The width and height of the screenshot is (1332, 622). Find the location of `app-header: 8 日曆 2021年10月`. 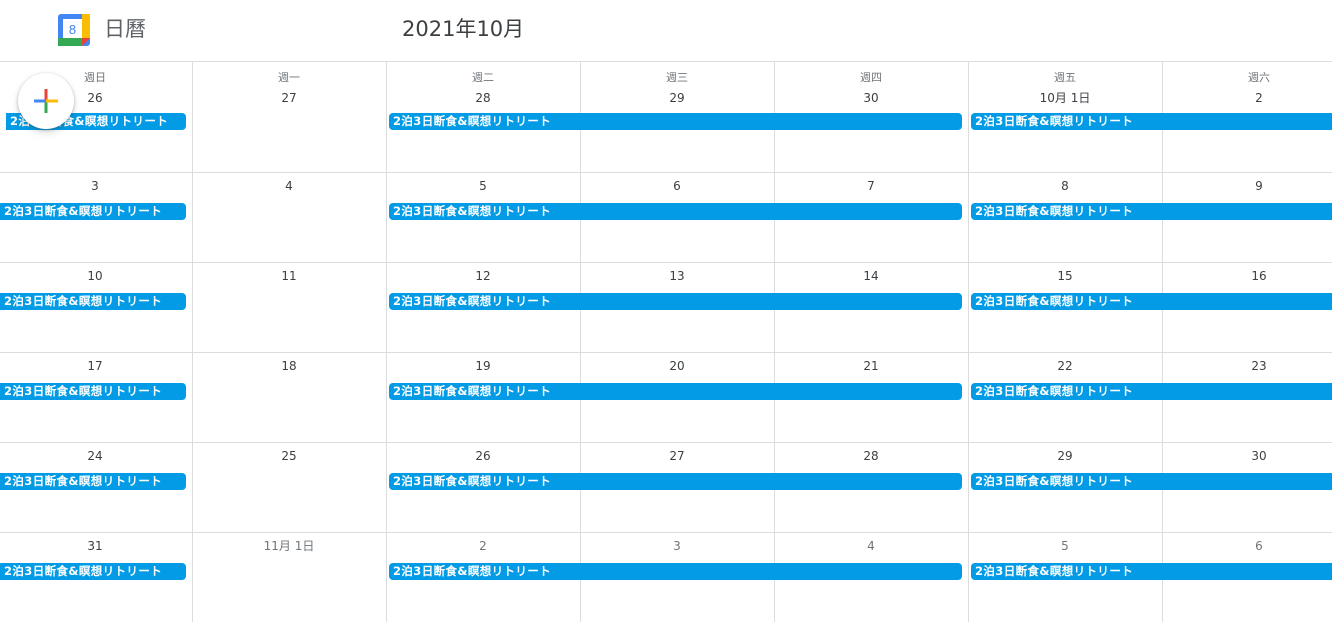

app-header: 8 日曆 2021年10月 is located at coordinates (666, 31).